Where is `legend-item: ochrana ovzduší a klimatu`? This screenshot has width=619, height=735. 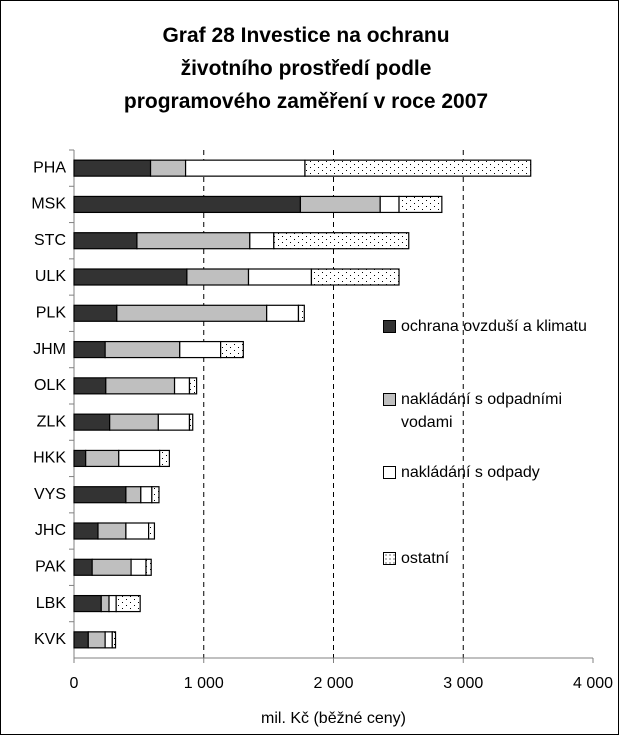 legend-item: ochrana ovzduší a klimatu is located at coordinates (494, 326).